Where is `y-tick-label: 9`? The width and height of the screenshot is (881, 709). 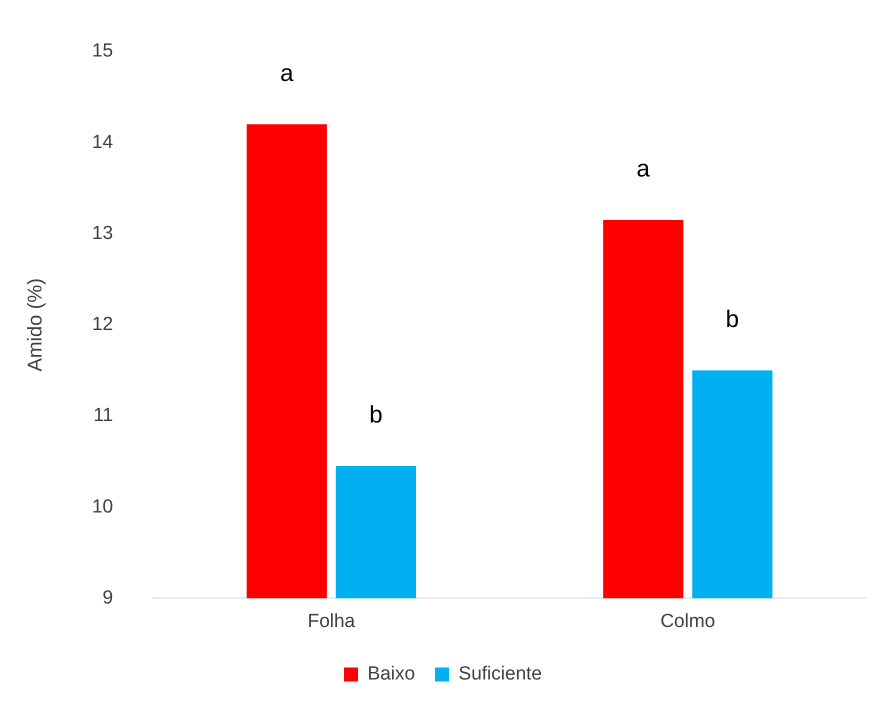
y-tick-label: 9 is located at coordinates (108, 597).